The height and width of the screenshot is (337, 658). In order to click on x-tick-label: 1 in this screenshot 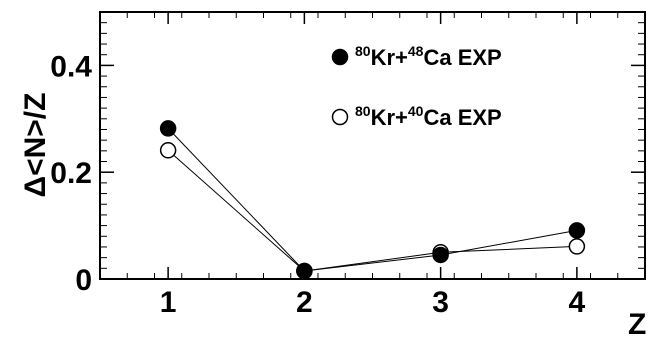, I will do `click(168, 302)`.